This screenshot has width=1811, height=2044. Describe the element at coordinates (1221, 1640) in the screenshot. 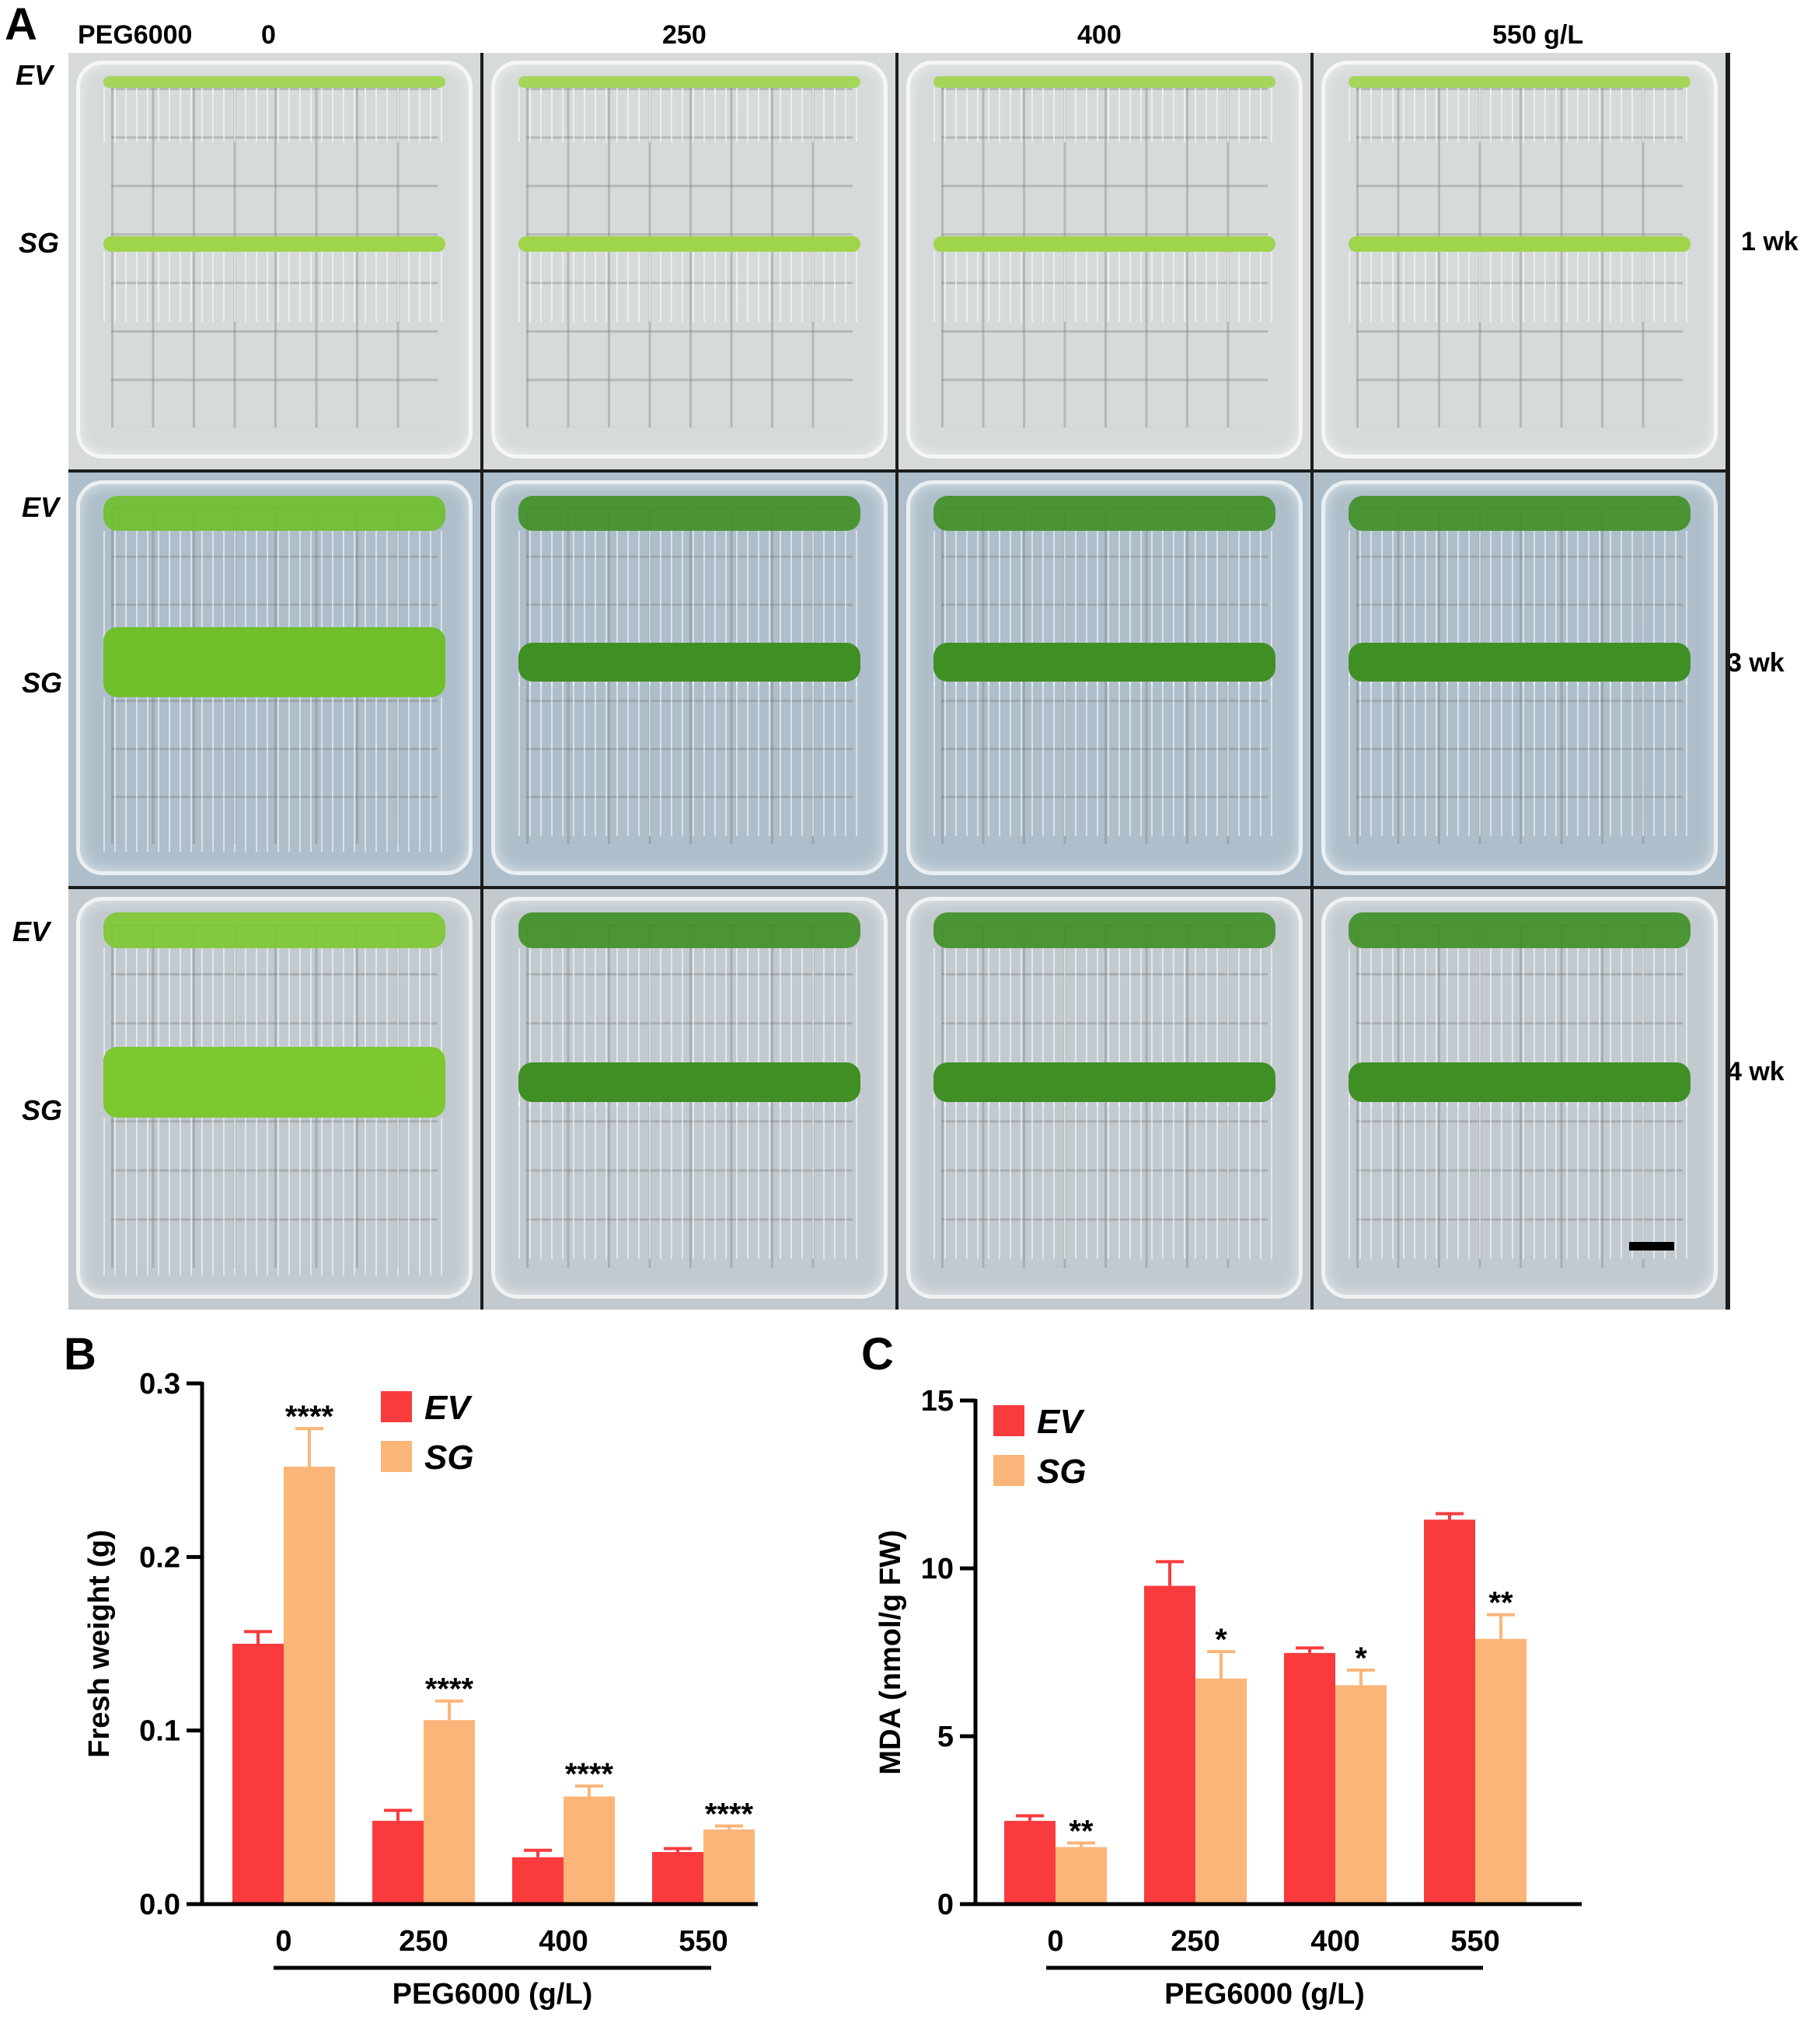

I see `significance-label: *` at that location.